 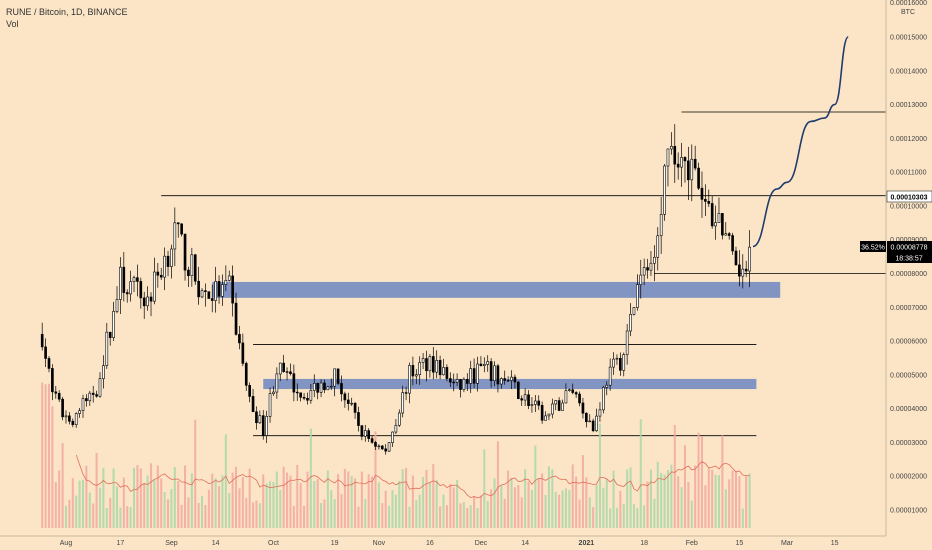 I want to click on price-tick-label: 0.00015000, so click(x=908, y=38).